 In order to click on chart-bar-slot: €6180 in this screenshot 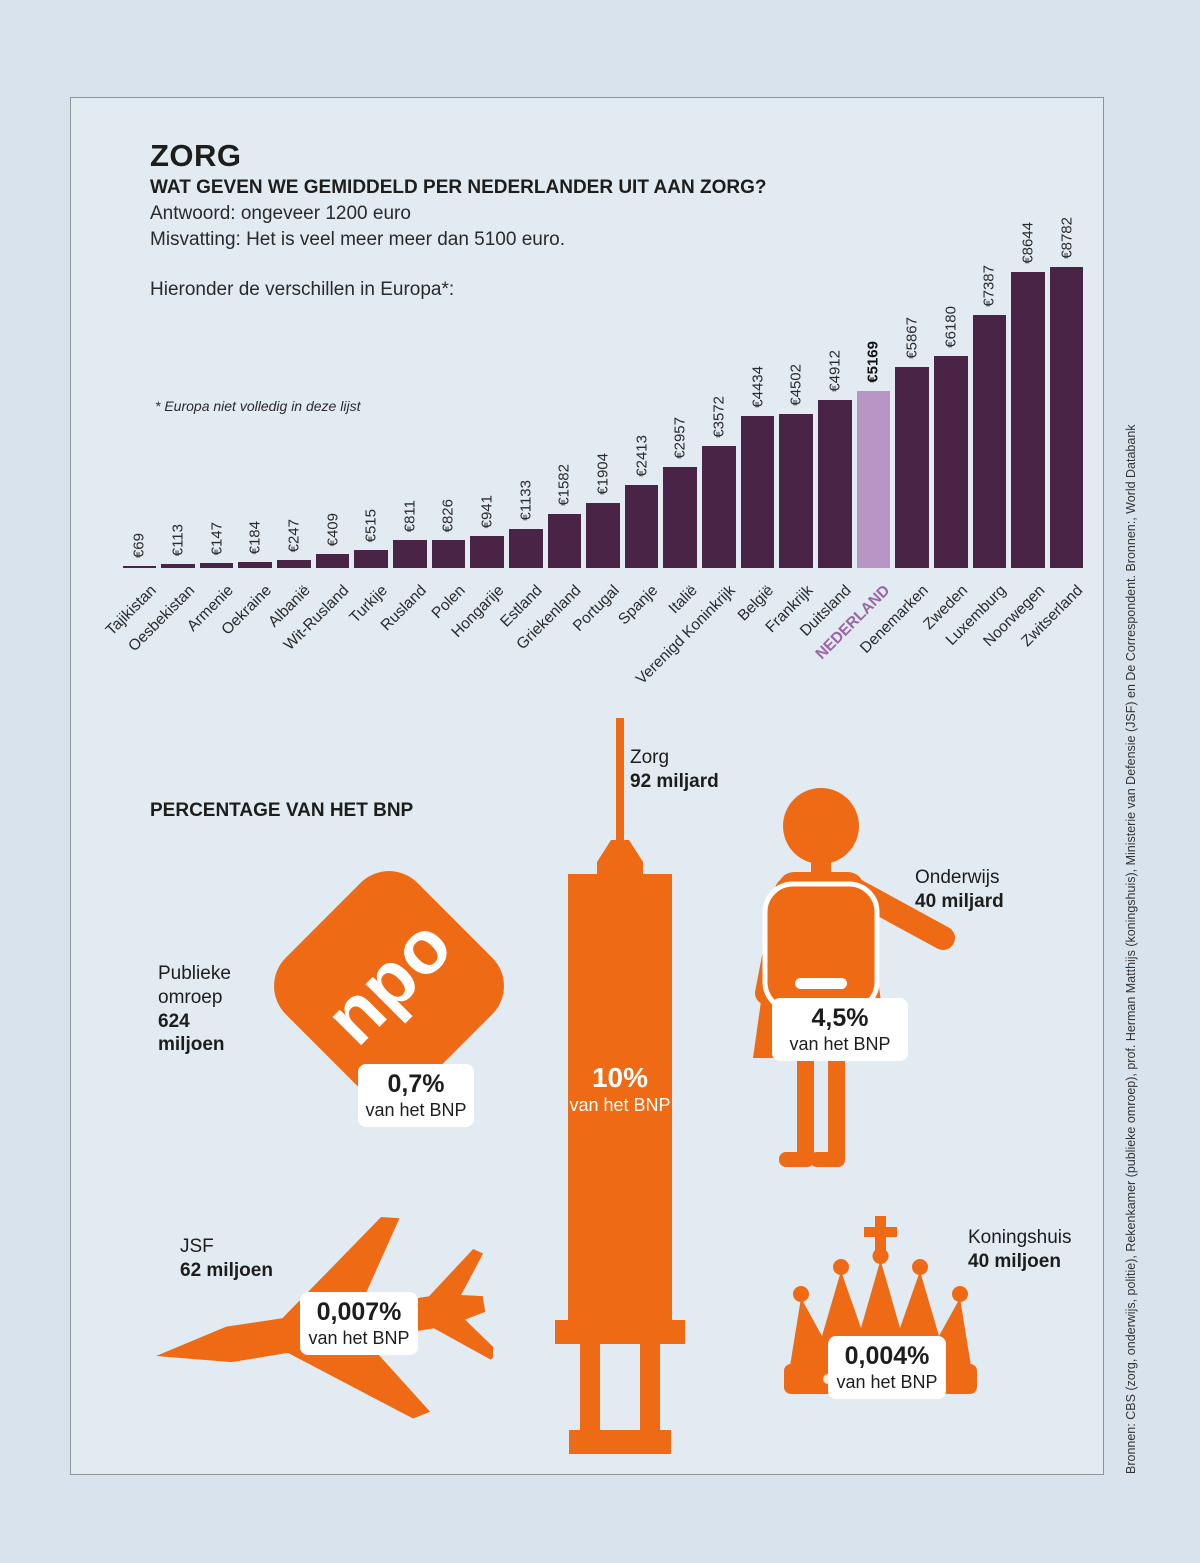, I will do `click(950, 384)`.